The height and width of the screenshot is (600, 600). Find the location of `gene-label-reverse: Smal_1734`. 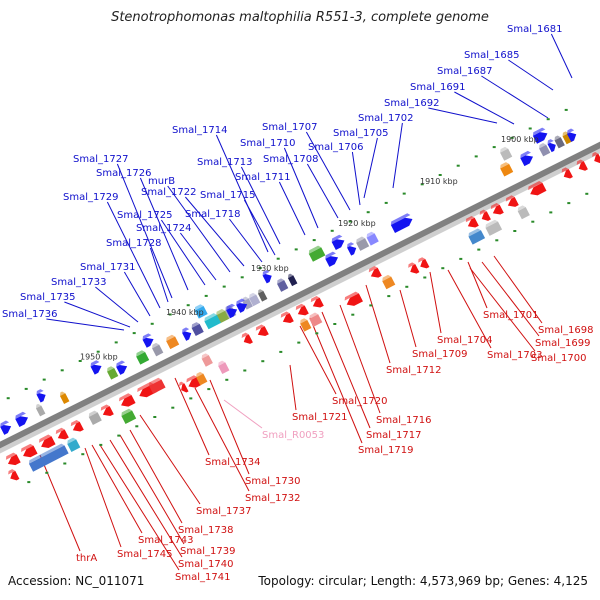

gene-label-reverse: Smal_1734 is located at coordinates (232, 462).